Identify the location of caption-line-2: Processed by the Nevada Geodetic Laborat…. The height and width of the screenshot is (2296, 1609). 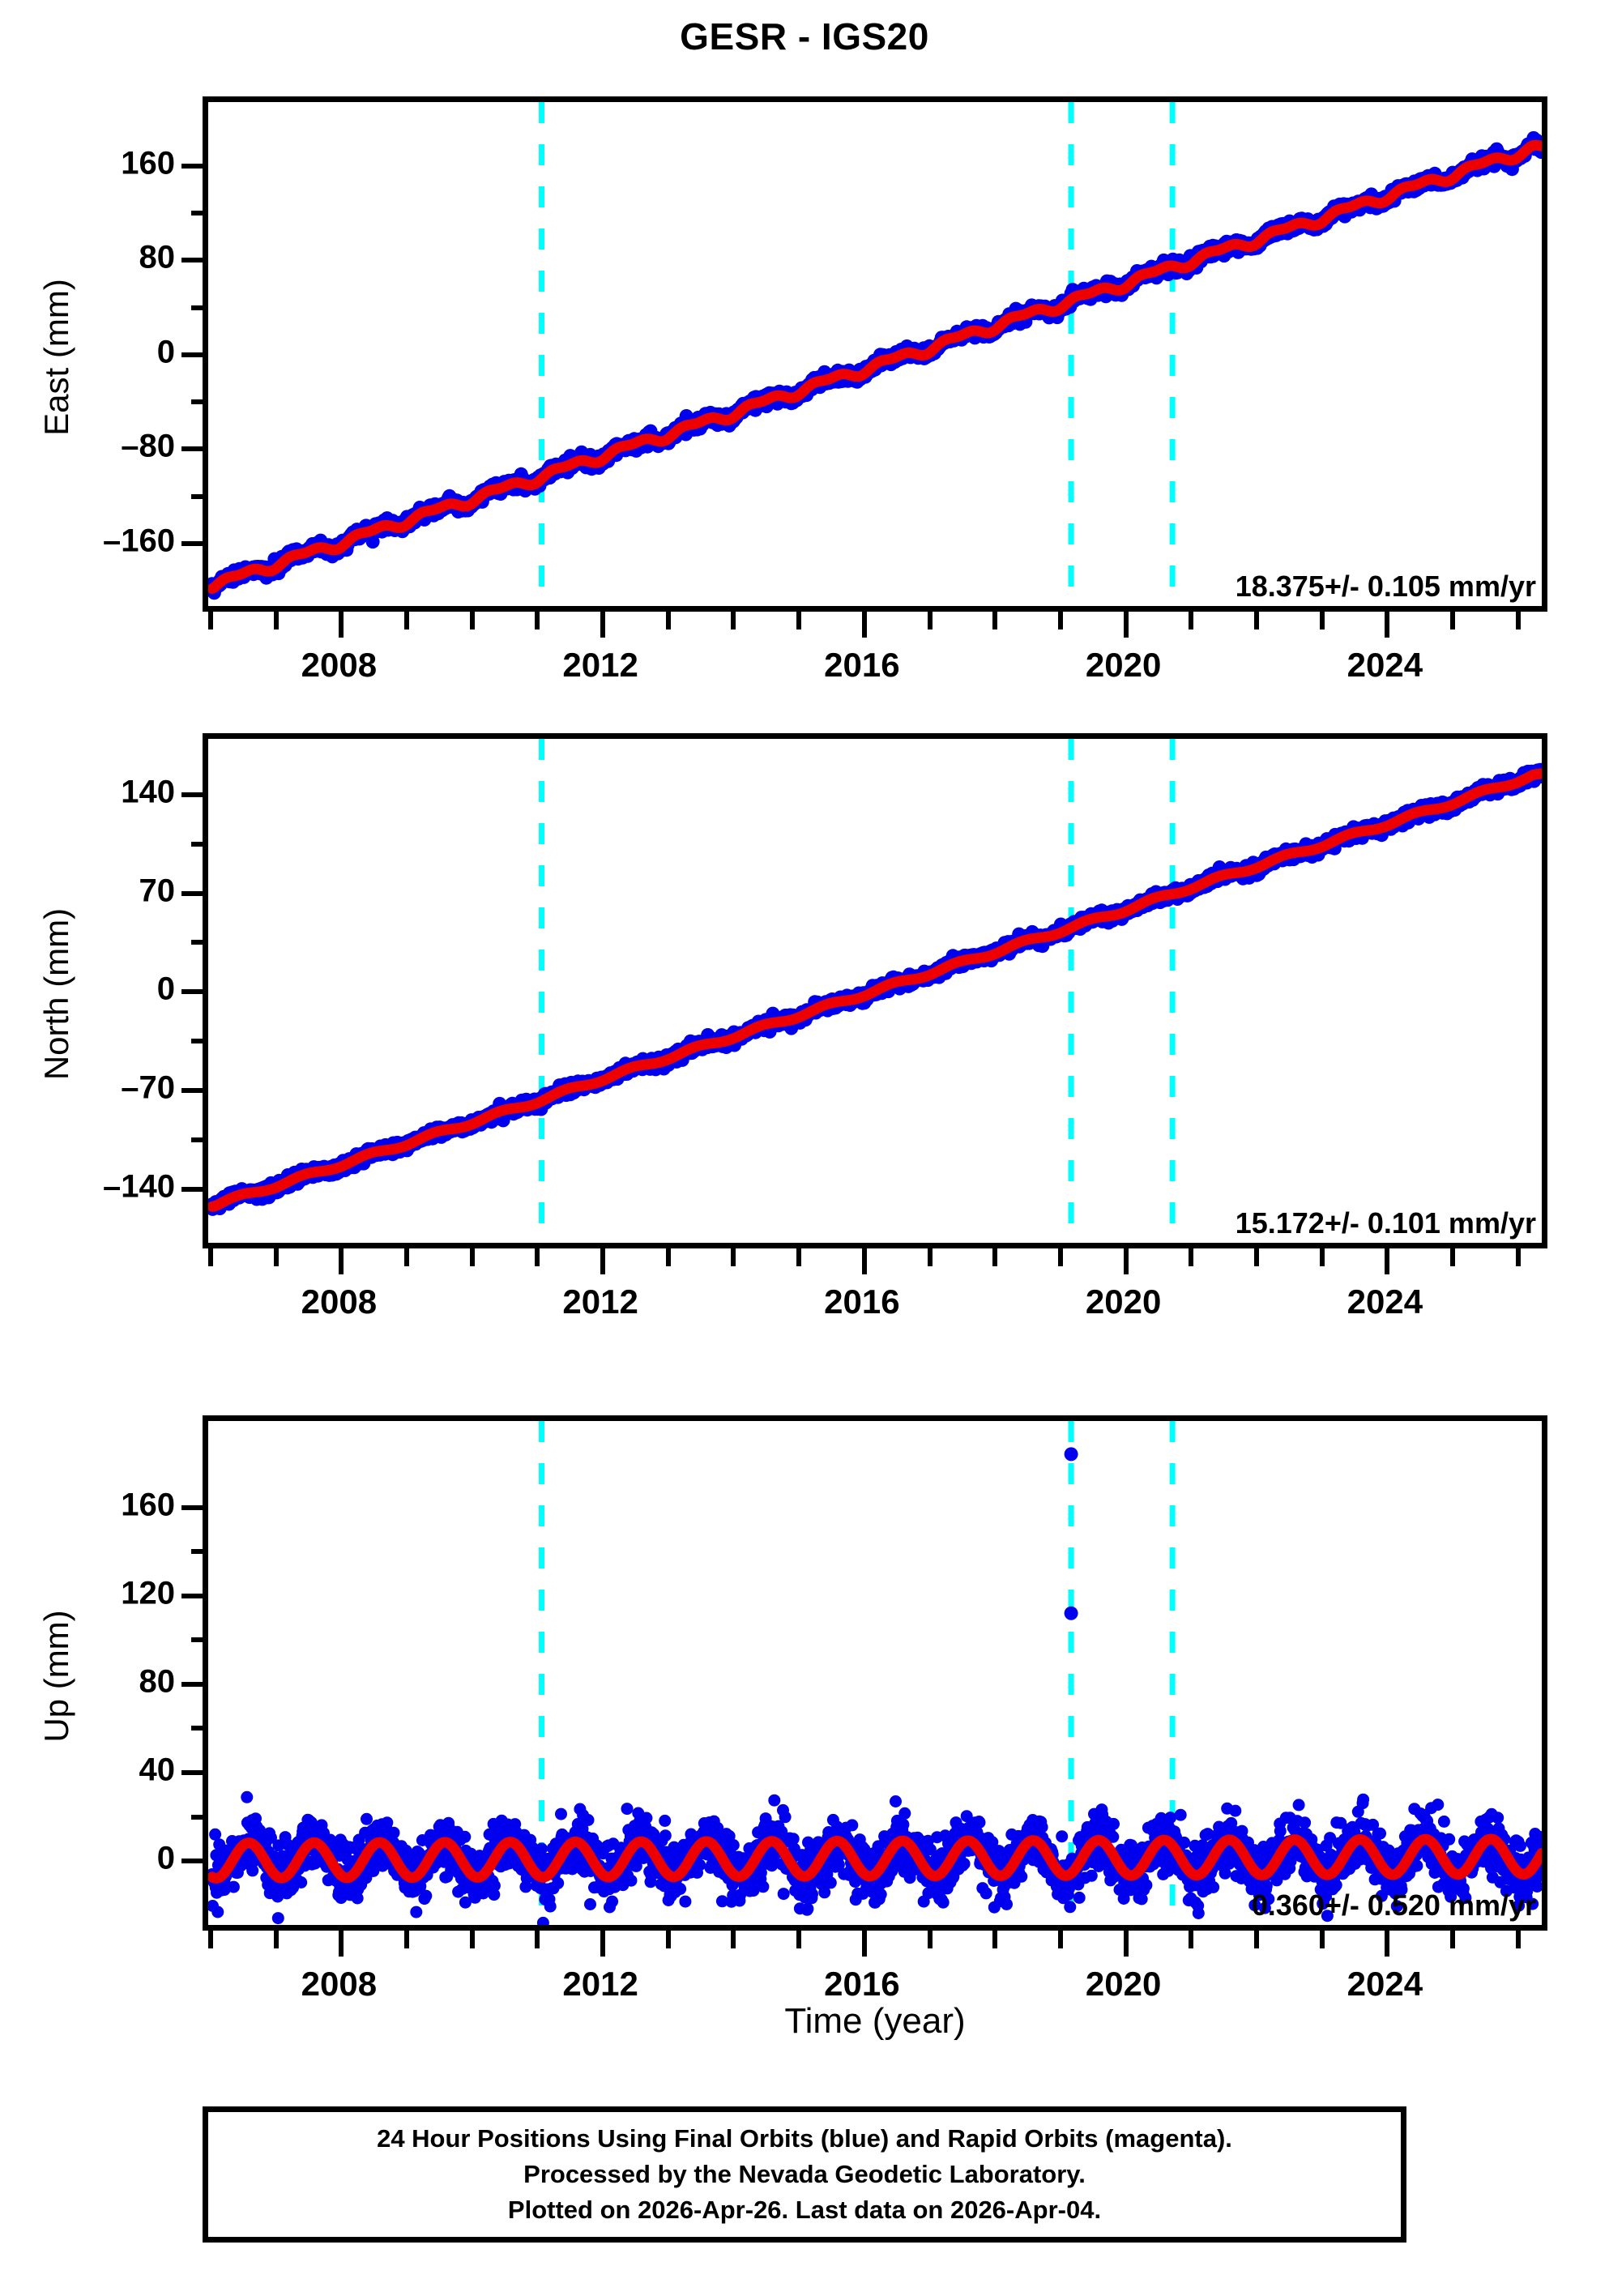
(804, 2173).